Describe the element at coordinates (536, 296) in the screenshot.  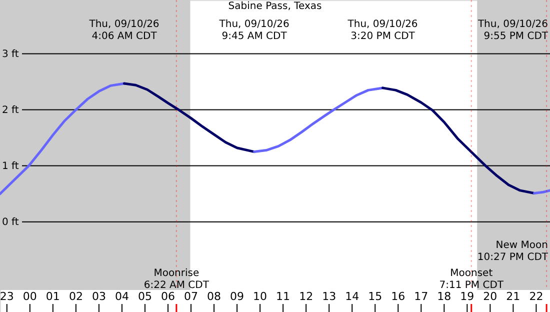
I see `x-tick-label: 22` at that location.